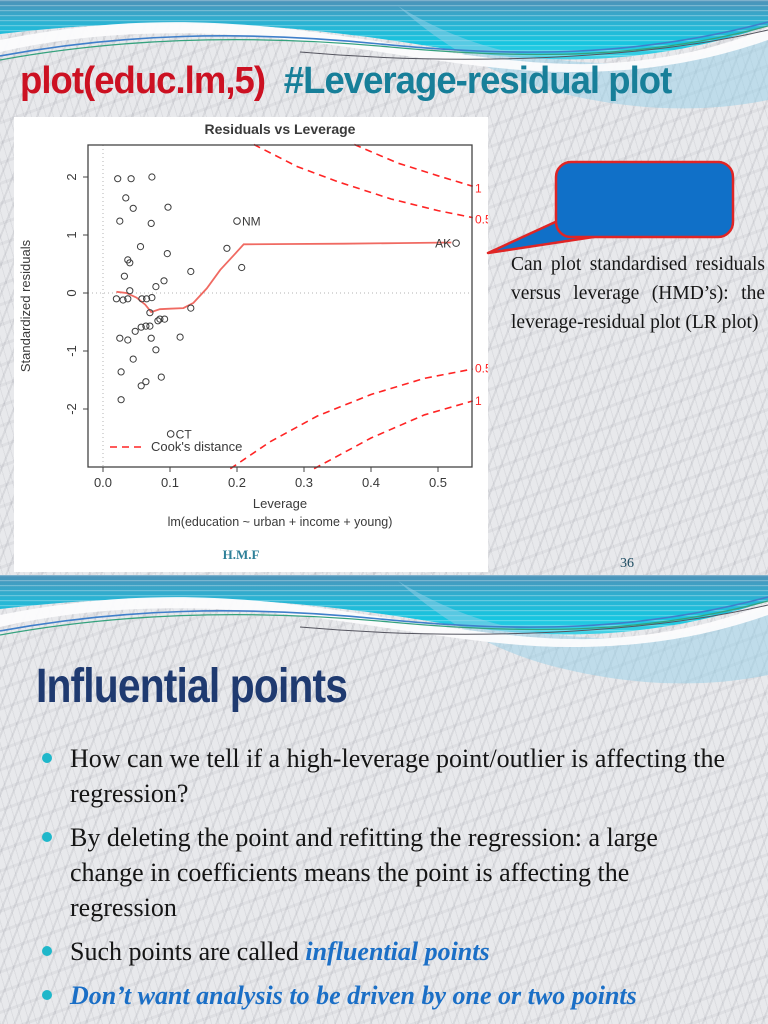  Describe the element at coordinates (481, 219) in the screenshot. I see `cooks-contour-label: 0.5` at that location.